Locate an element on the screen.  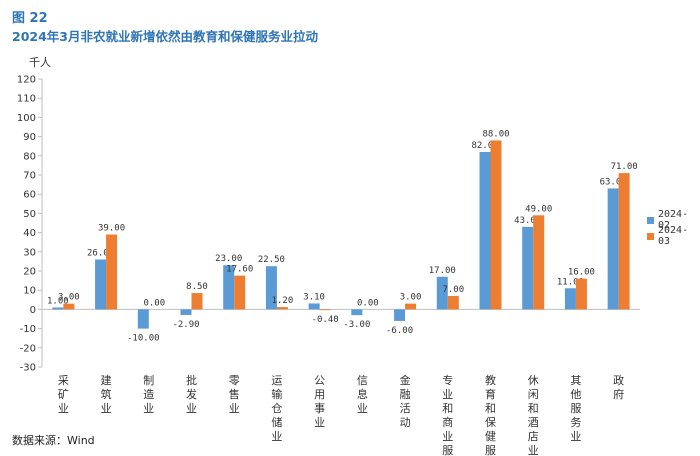
data-label-series-2: 16.00 is located at coordinates (581, 273).